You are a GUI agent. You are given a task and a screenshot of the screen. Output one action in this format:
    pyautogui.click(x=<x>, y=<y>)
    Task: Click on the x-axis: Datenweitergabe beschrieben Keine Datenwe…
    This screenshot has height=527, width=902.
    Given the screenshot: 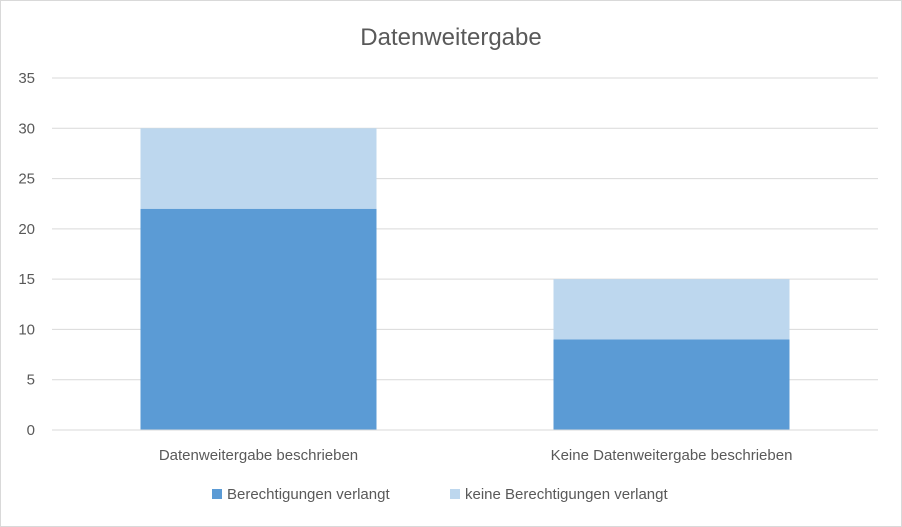 What is the action you would take?
    pyautogui.click(x=465, y=446)
    